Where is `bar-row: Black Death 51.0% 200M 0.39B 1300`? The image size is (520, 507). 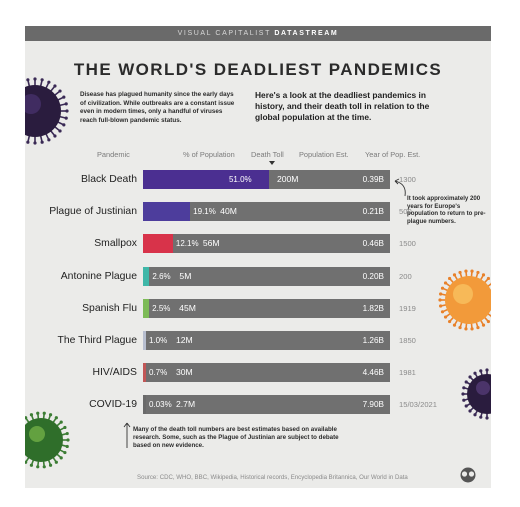 bar-row: Black Death 51.0% 200M 0.39B 1300 is located at coordinates (258, 180).